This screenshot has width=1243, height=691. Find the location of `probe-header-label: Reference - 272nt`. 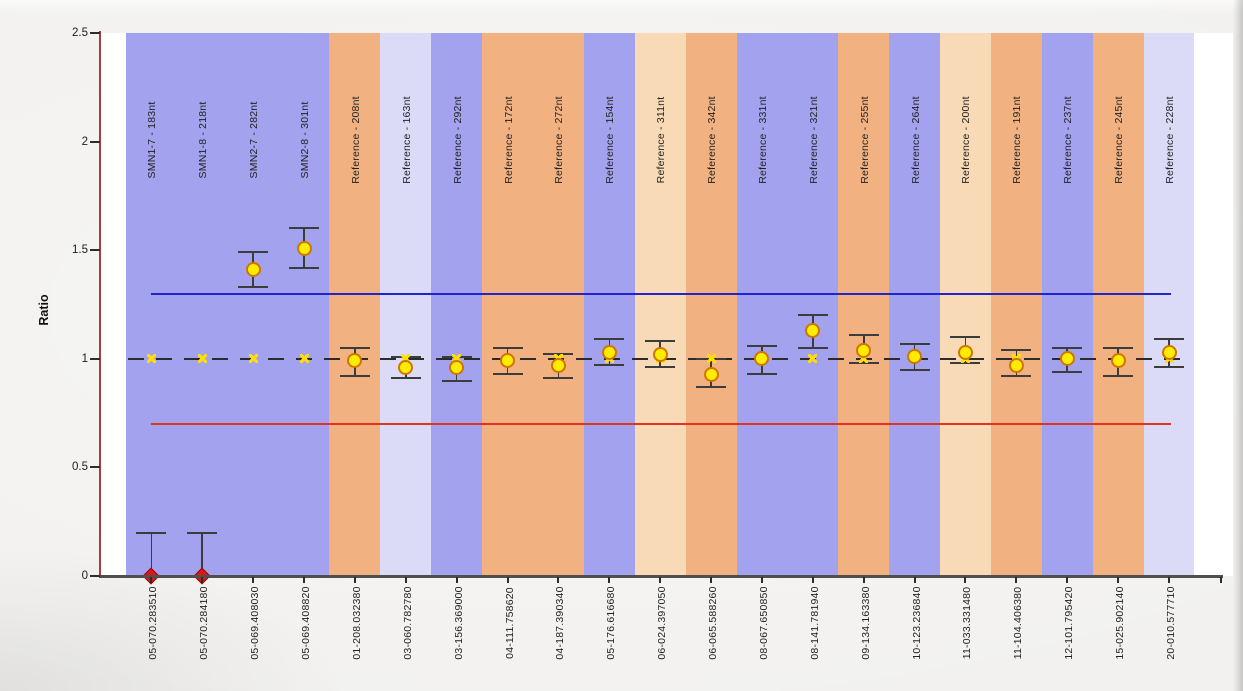

probe-header-label: Reference - 272nt is located at coordinates (559, 140).